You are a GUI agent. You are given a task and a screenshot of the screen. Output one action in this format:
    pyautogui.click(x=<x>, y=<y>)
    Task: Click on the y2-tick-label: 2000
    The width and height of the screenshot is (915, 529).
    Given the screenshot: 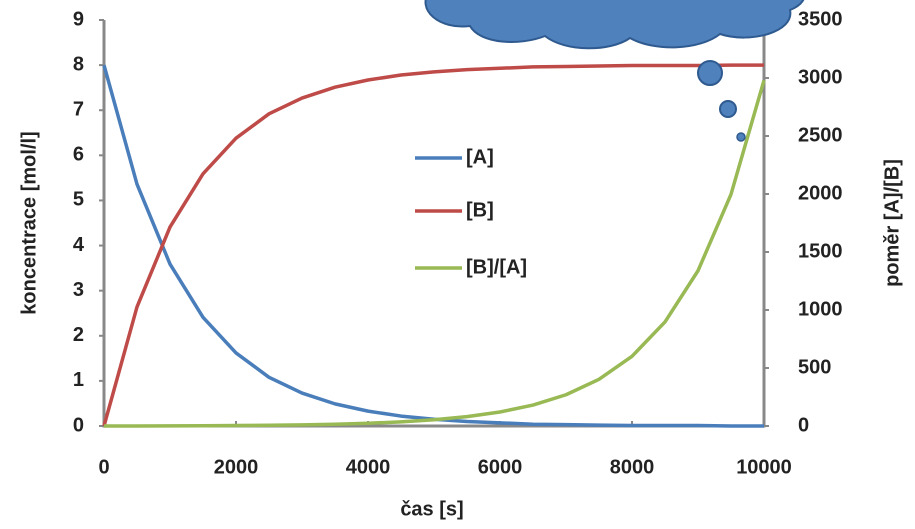 What is the action you would take?
    pyautogui.click(x=820, y=193)
    